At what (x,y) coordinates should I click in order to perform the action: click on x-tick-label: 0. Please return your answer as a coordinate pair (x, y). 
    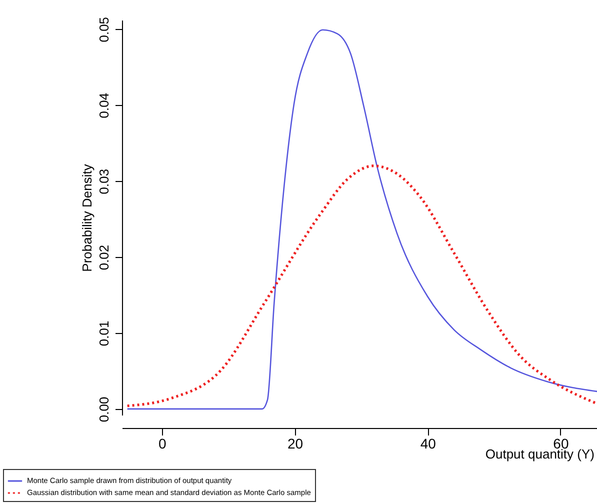
    Looking at the image, I should click on (162, 444).